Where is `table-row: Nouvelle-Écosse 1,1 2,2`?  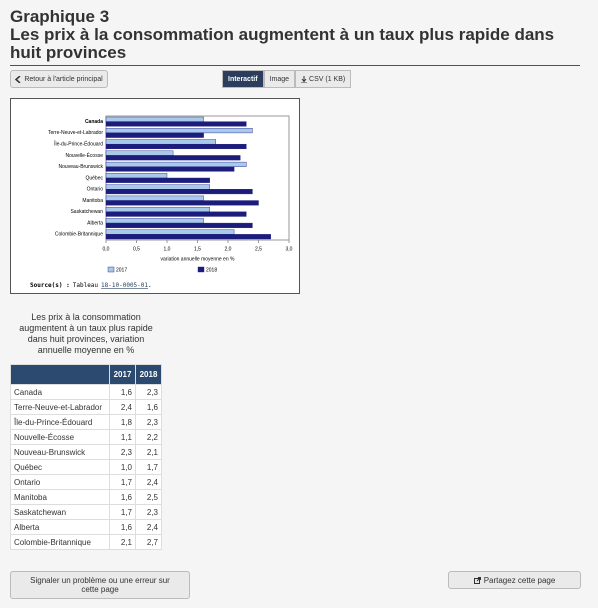
table-row: Nouvelle-Écosse 1,1 2,2 is located at coordinates (86, 437).